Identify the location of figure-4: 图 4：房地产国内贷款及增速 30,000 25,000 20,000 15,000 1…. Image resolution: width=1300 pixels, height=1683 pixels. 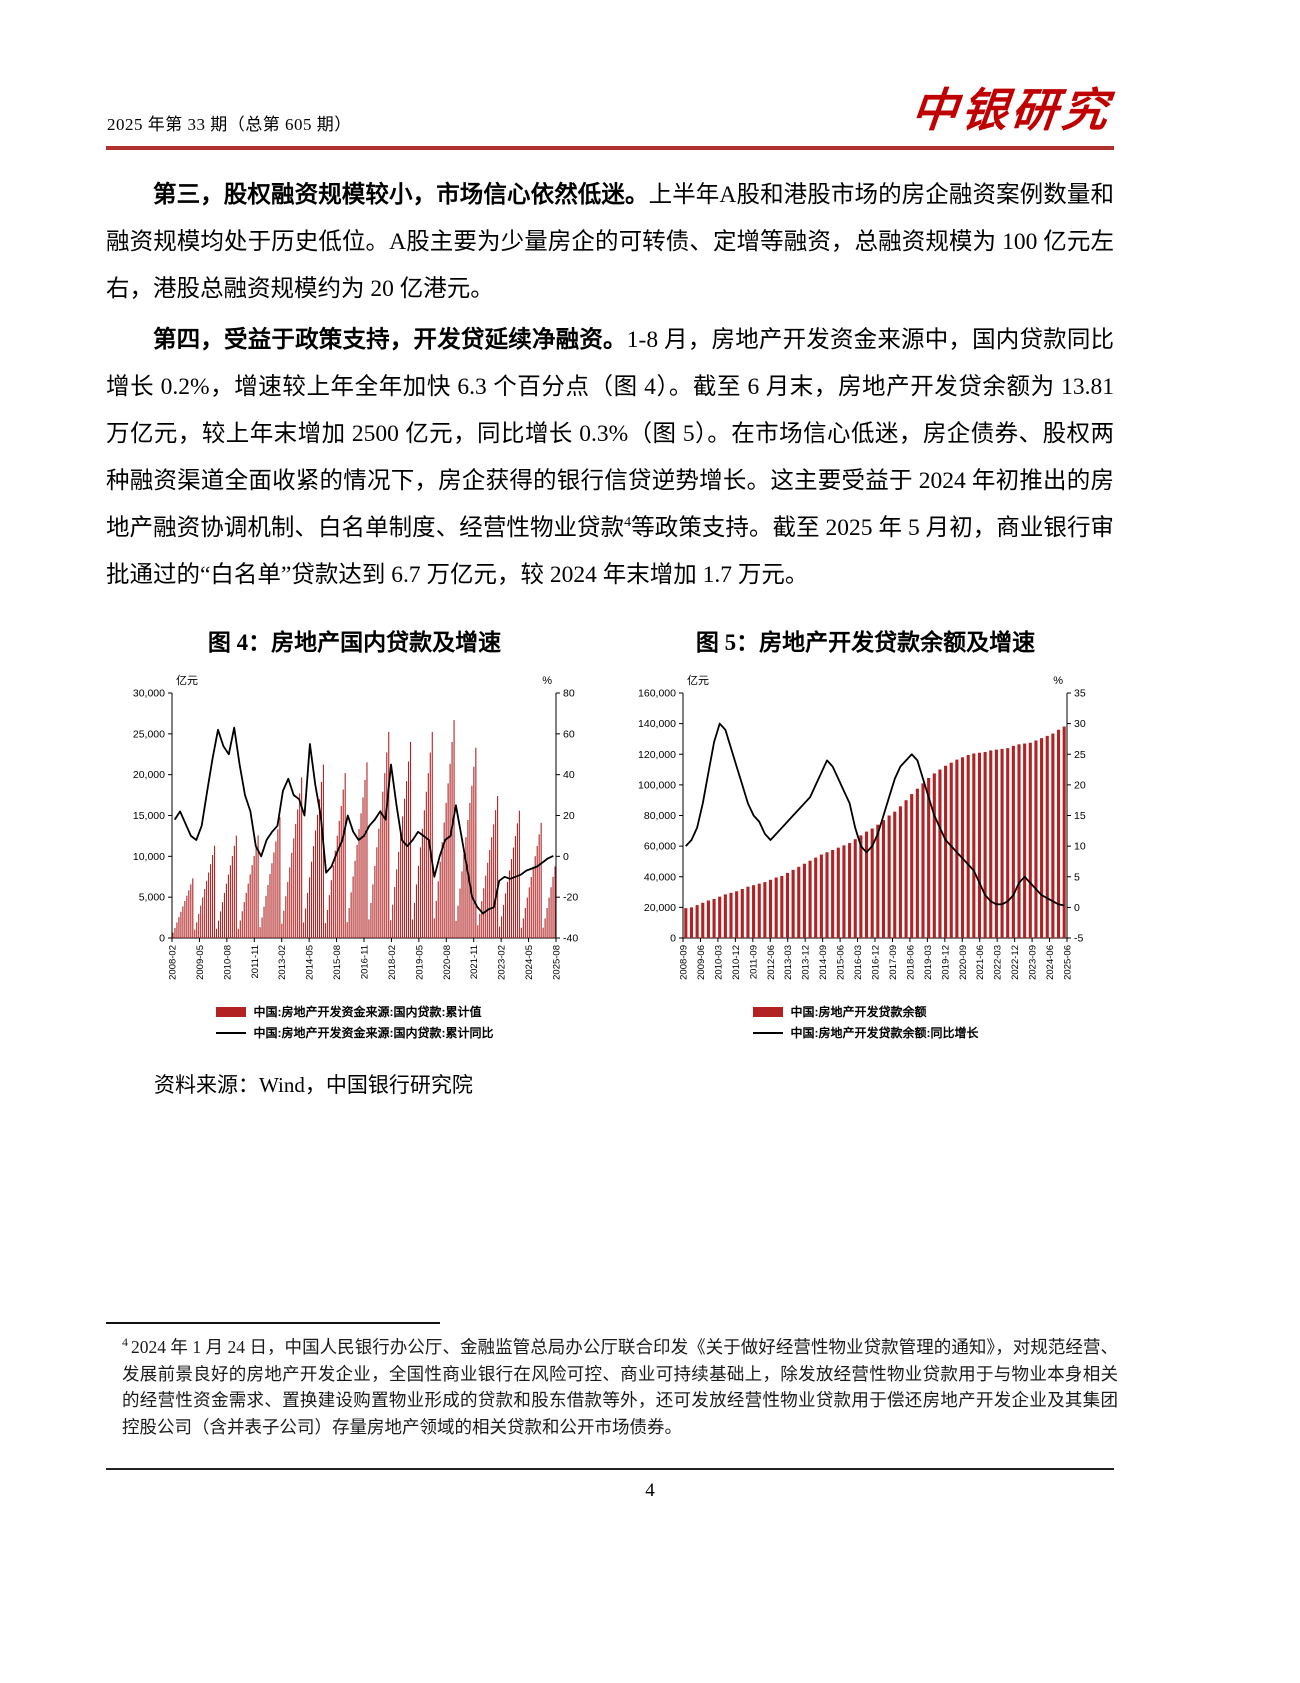
(354, 834).